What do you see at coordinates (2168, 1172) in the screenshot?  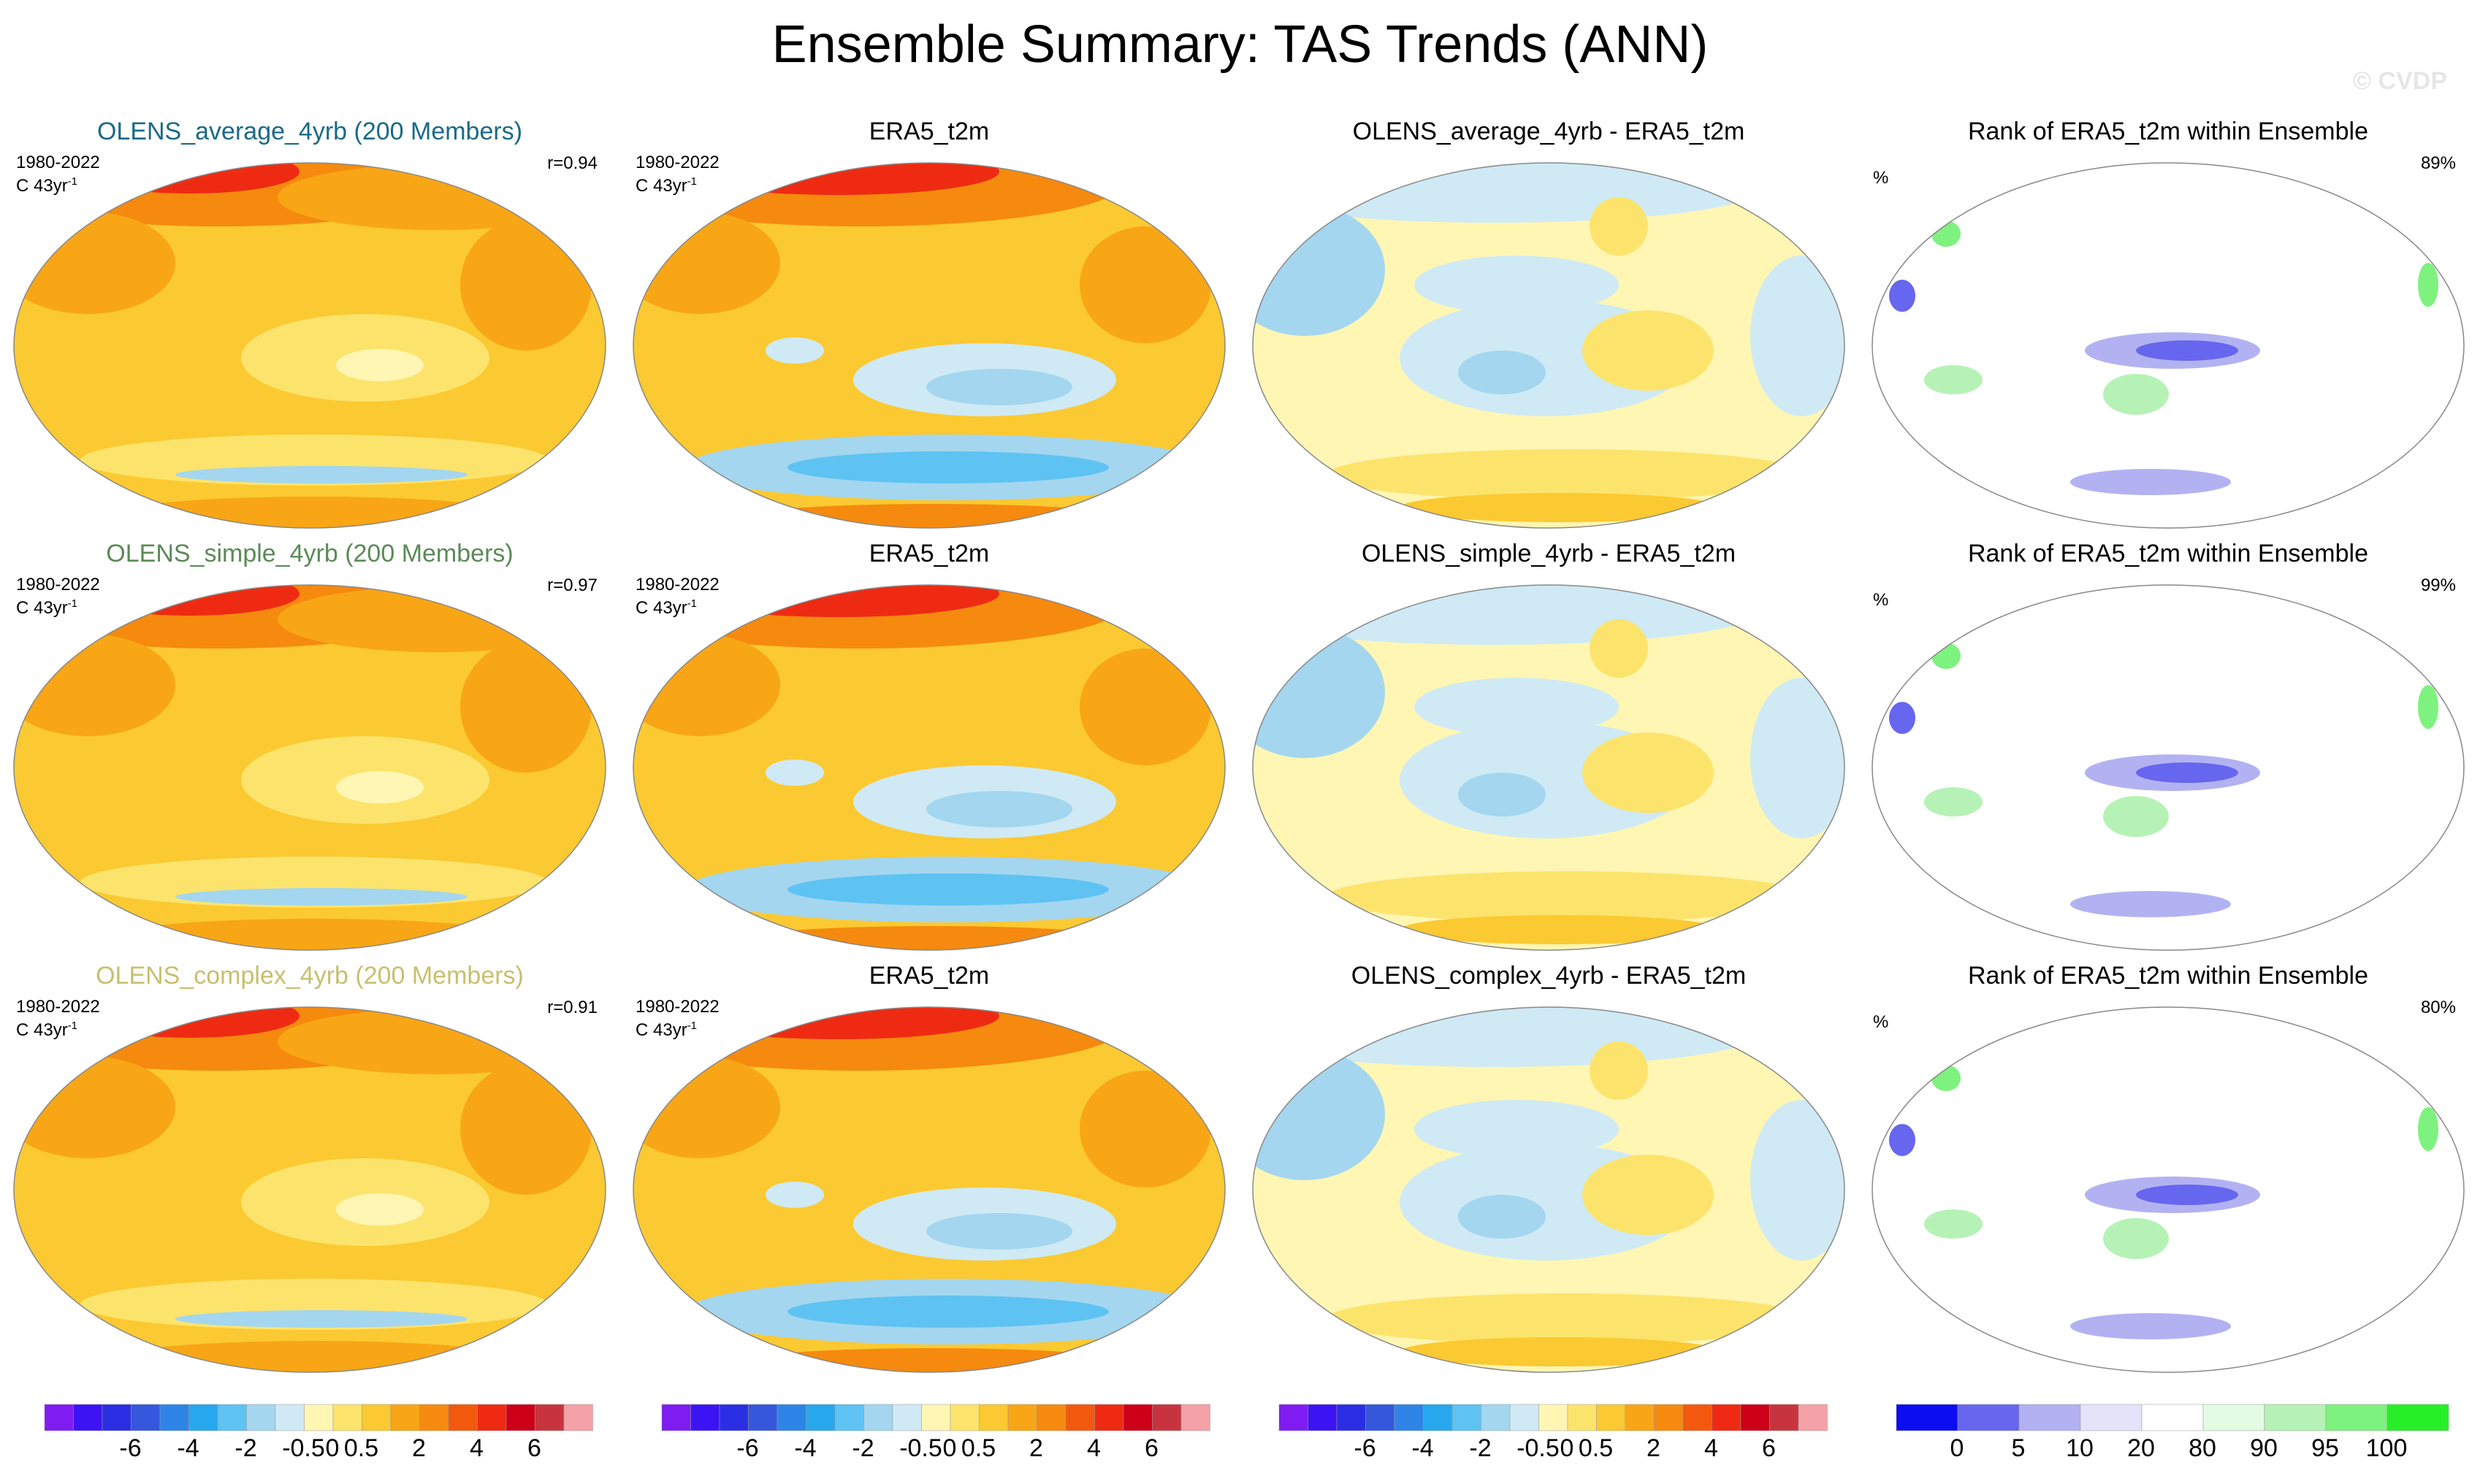 I see `map-panel-row3-col4: Rank of ERA5_t2m within Ensemble% 80%` at bounding box center [2168, 1172].